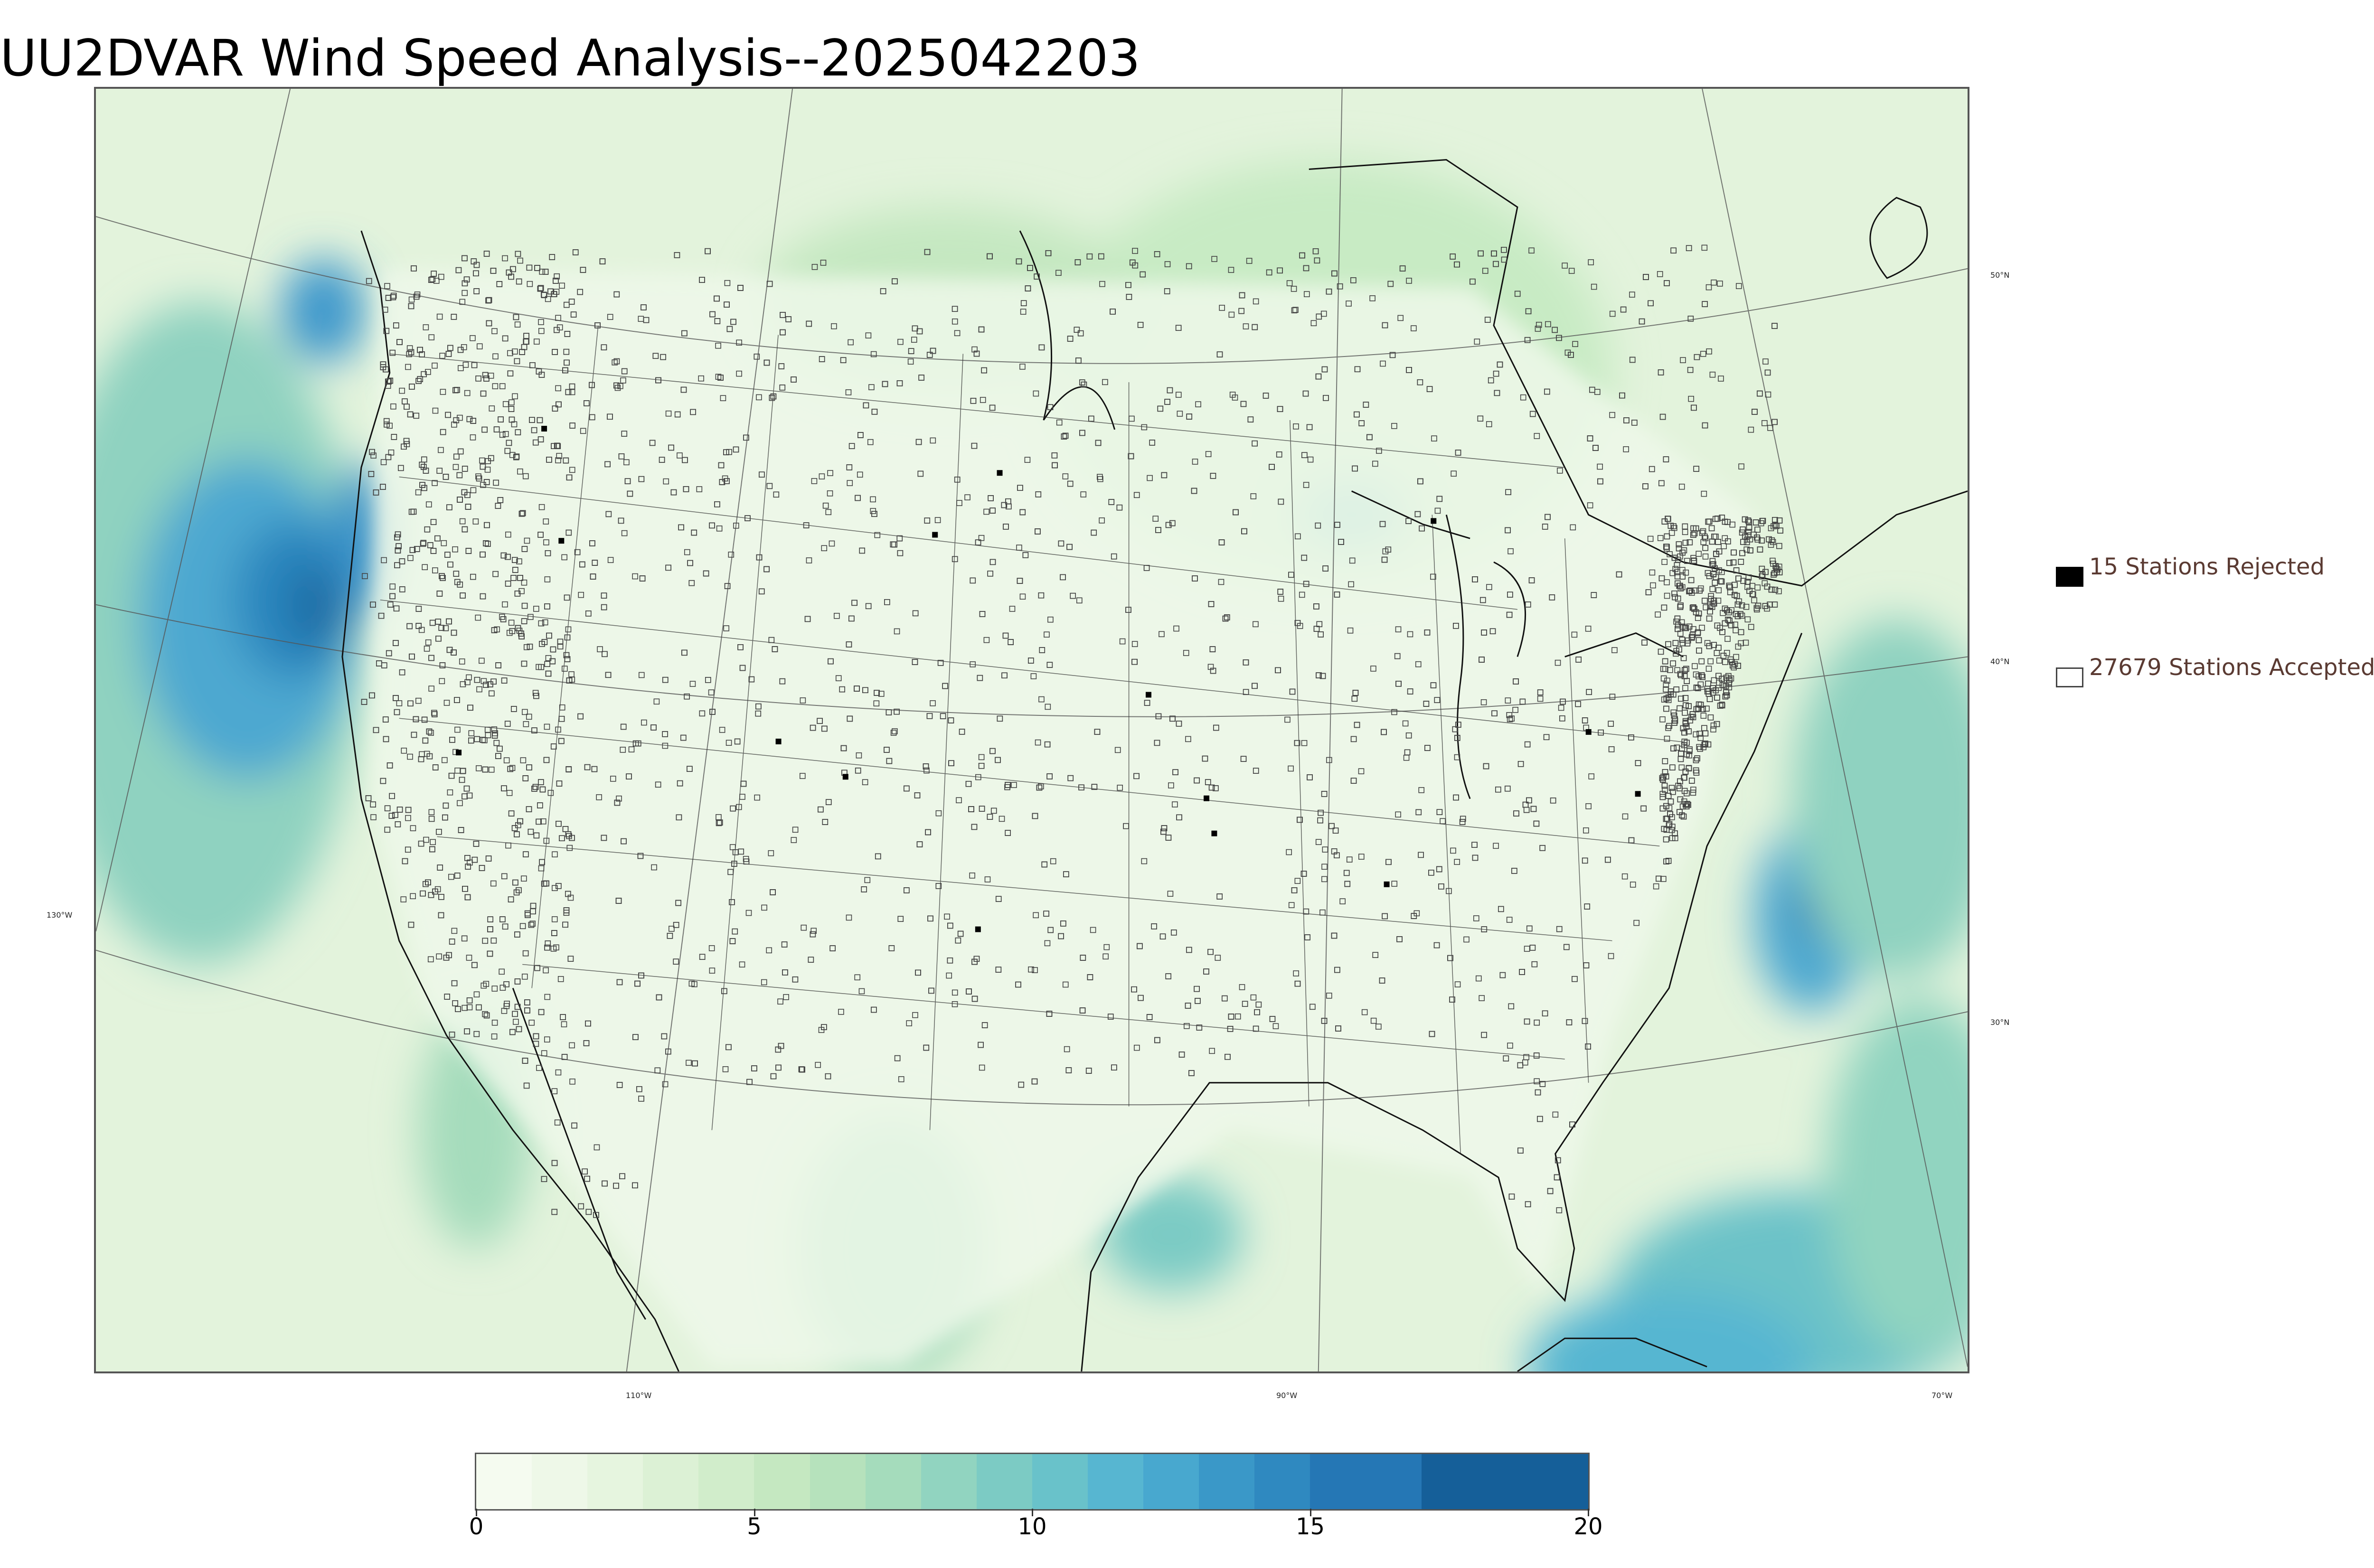 Image resolution: width=2374 pixels, height=1568 pixels. What do you see at coordinates (2000, 1023) in the screenshot?
I see `lat-label-30n: 30°N` at bounding box center [2000, 1023].